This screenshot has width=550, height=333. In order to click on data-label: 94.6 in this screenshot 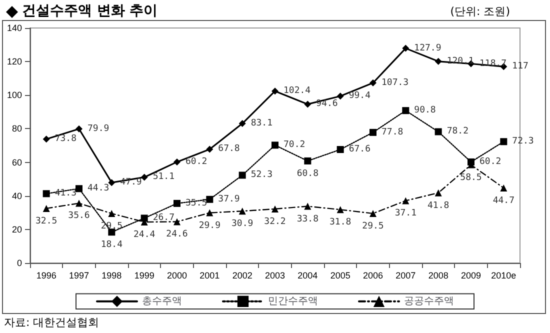, I will do `click(327, 104)`.